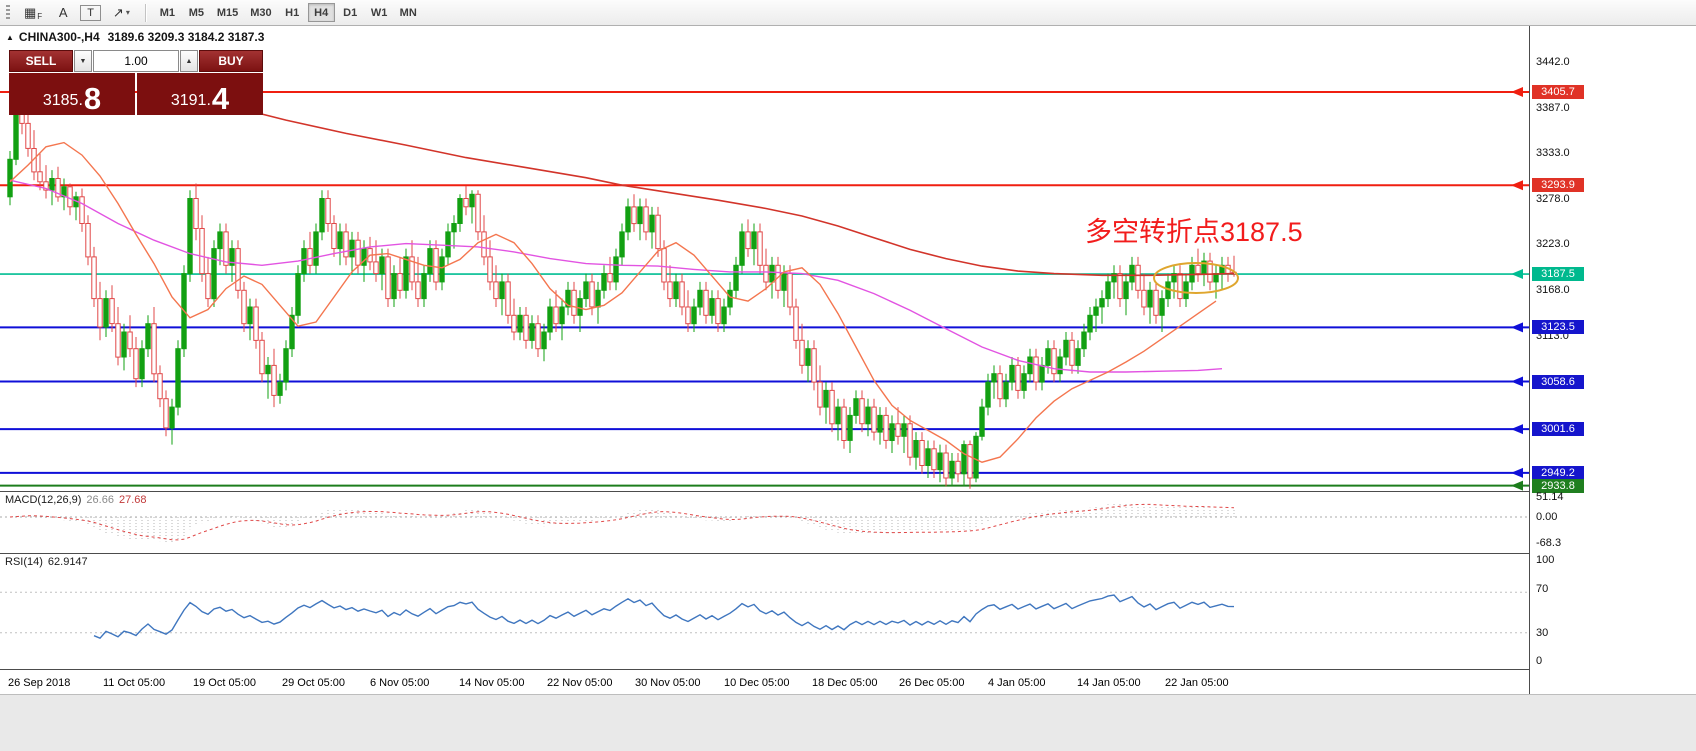 The width and height of the screenshot is (1696, 751). I want to click on ask-price-main: 3191., so click(190, 100).